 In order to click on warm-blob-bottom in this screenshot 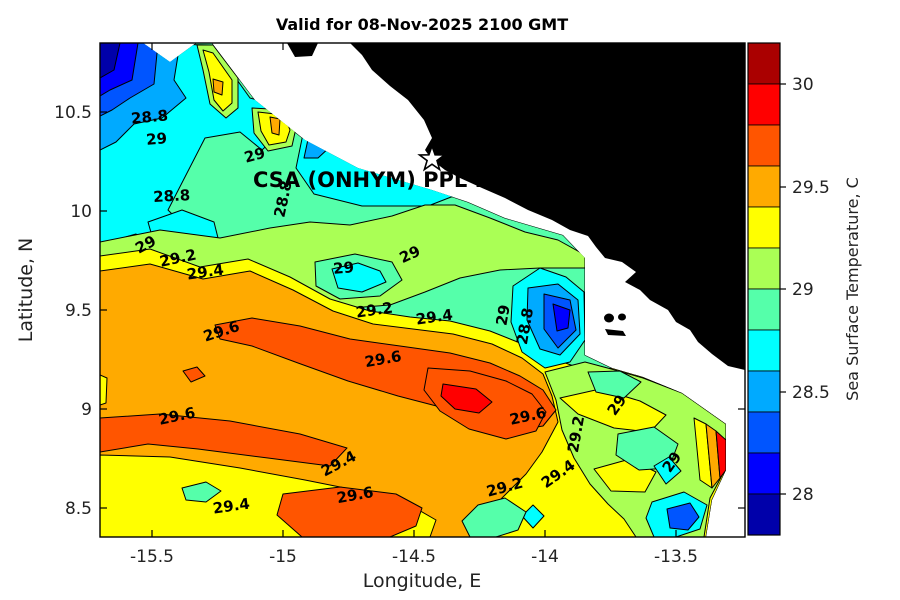, I will do `click(349, 511)`.